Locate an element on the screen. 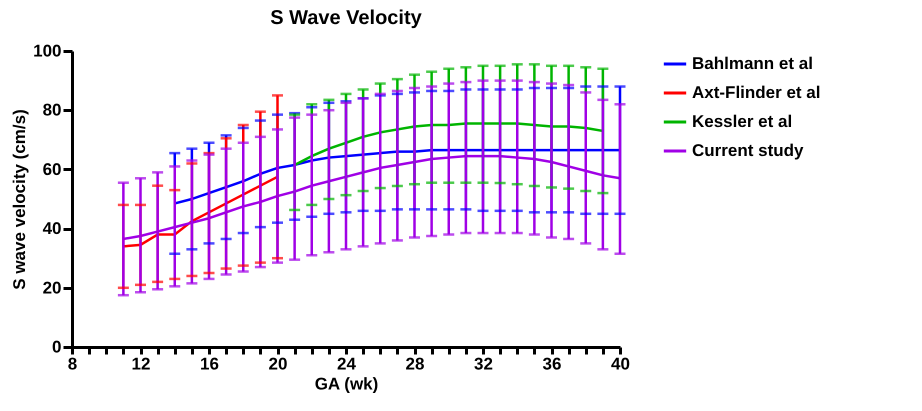  x-tick-label: 8 is located at coordinates (73, 364).